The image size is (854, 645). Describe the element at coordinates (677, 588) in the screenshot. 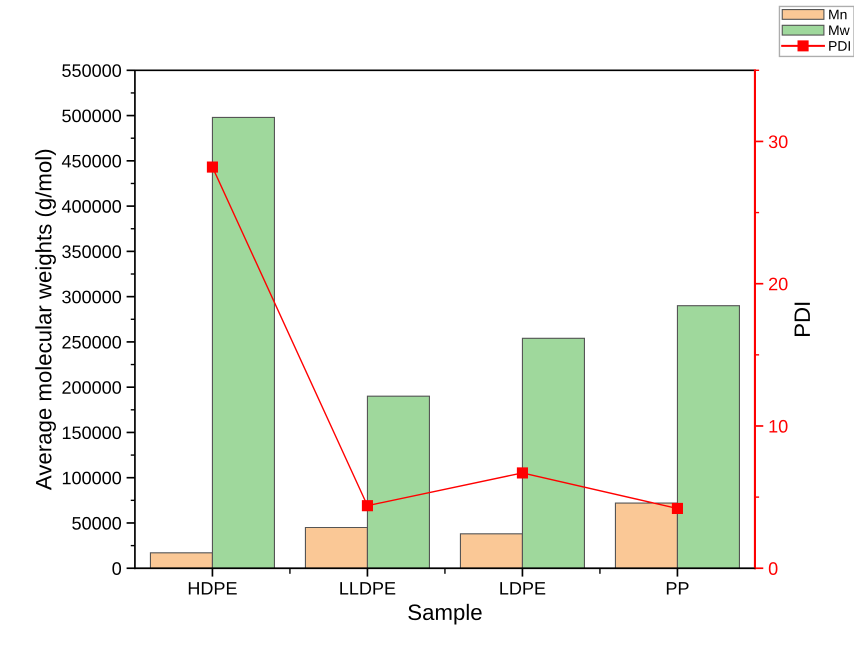

I see `x-tick-label: PP` at that location.